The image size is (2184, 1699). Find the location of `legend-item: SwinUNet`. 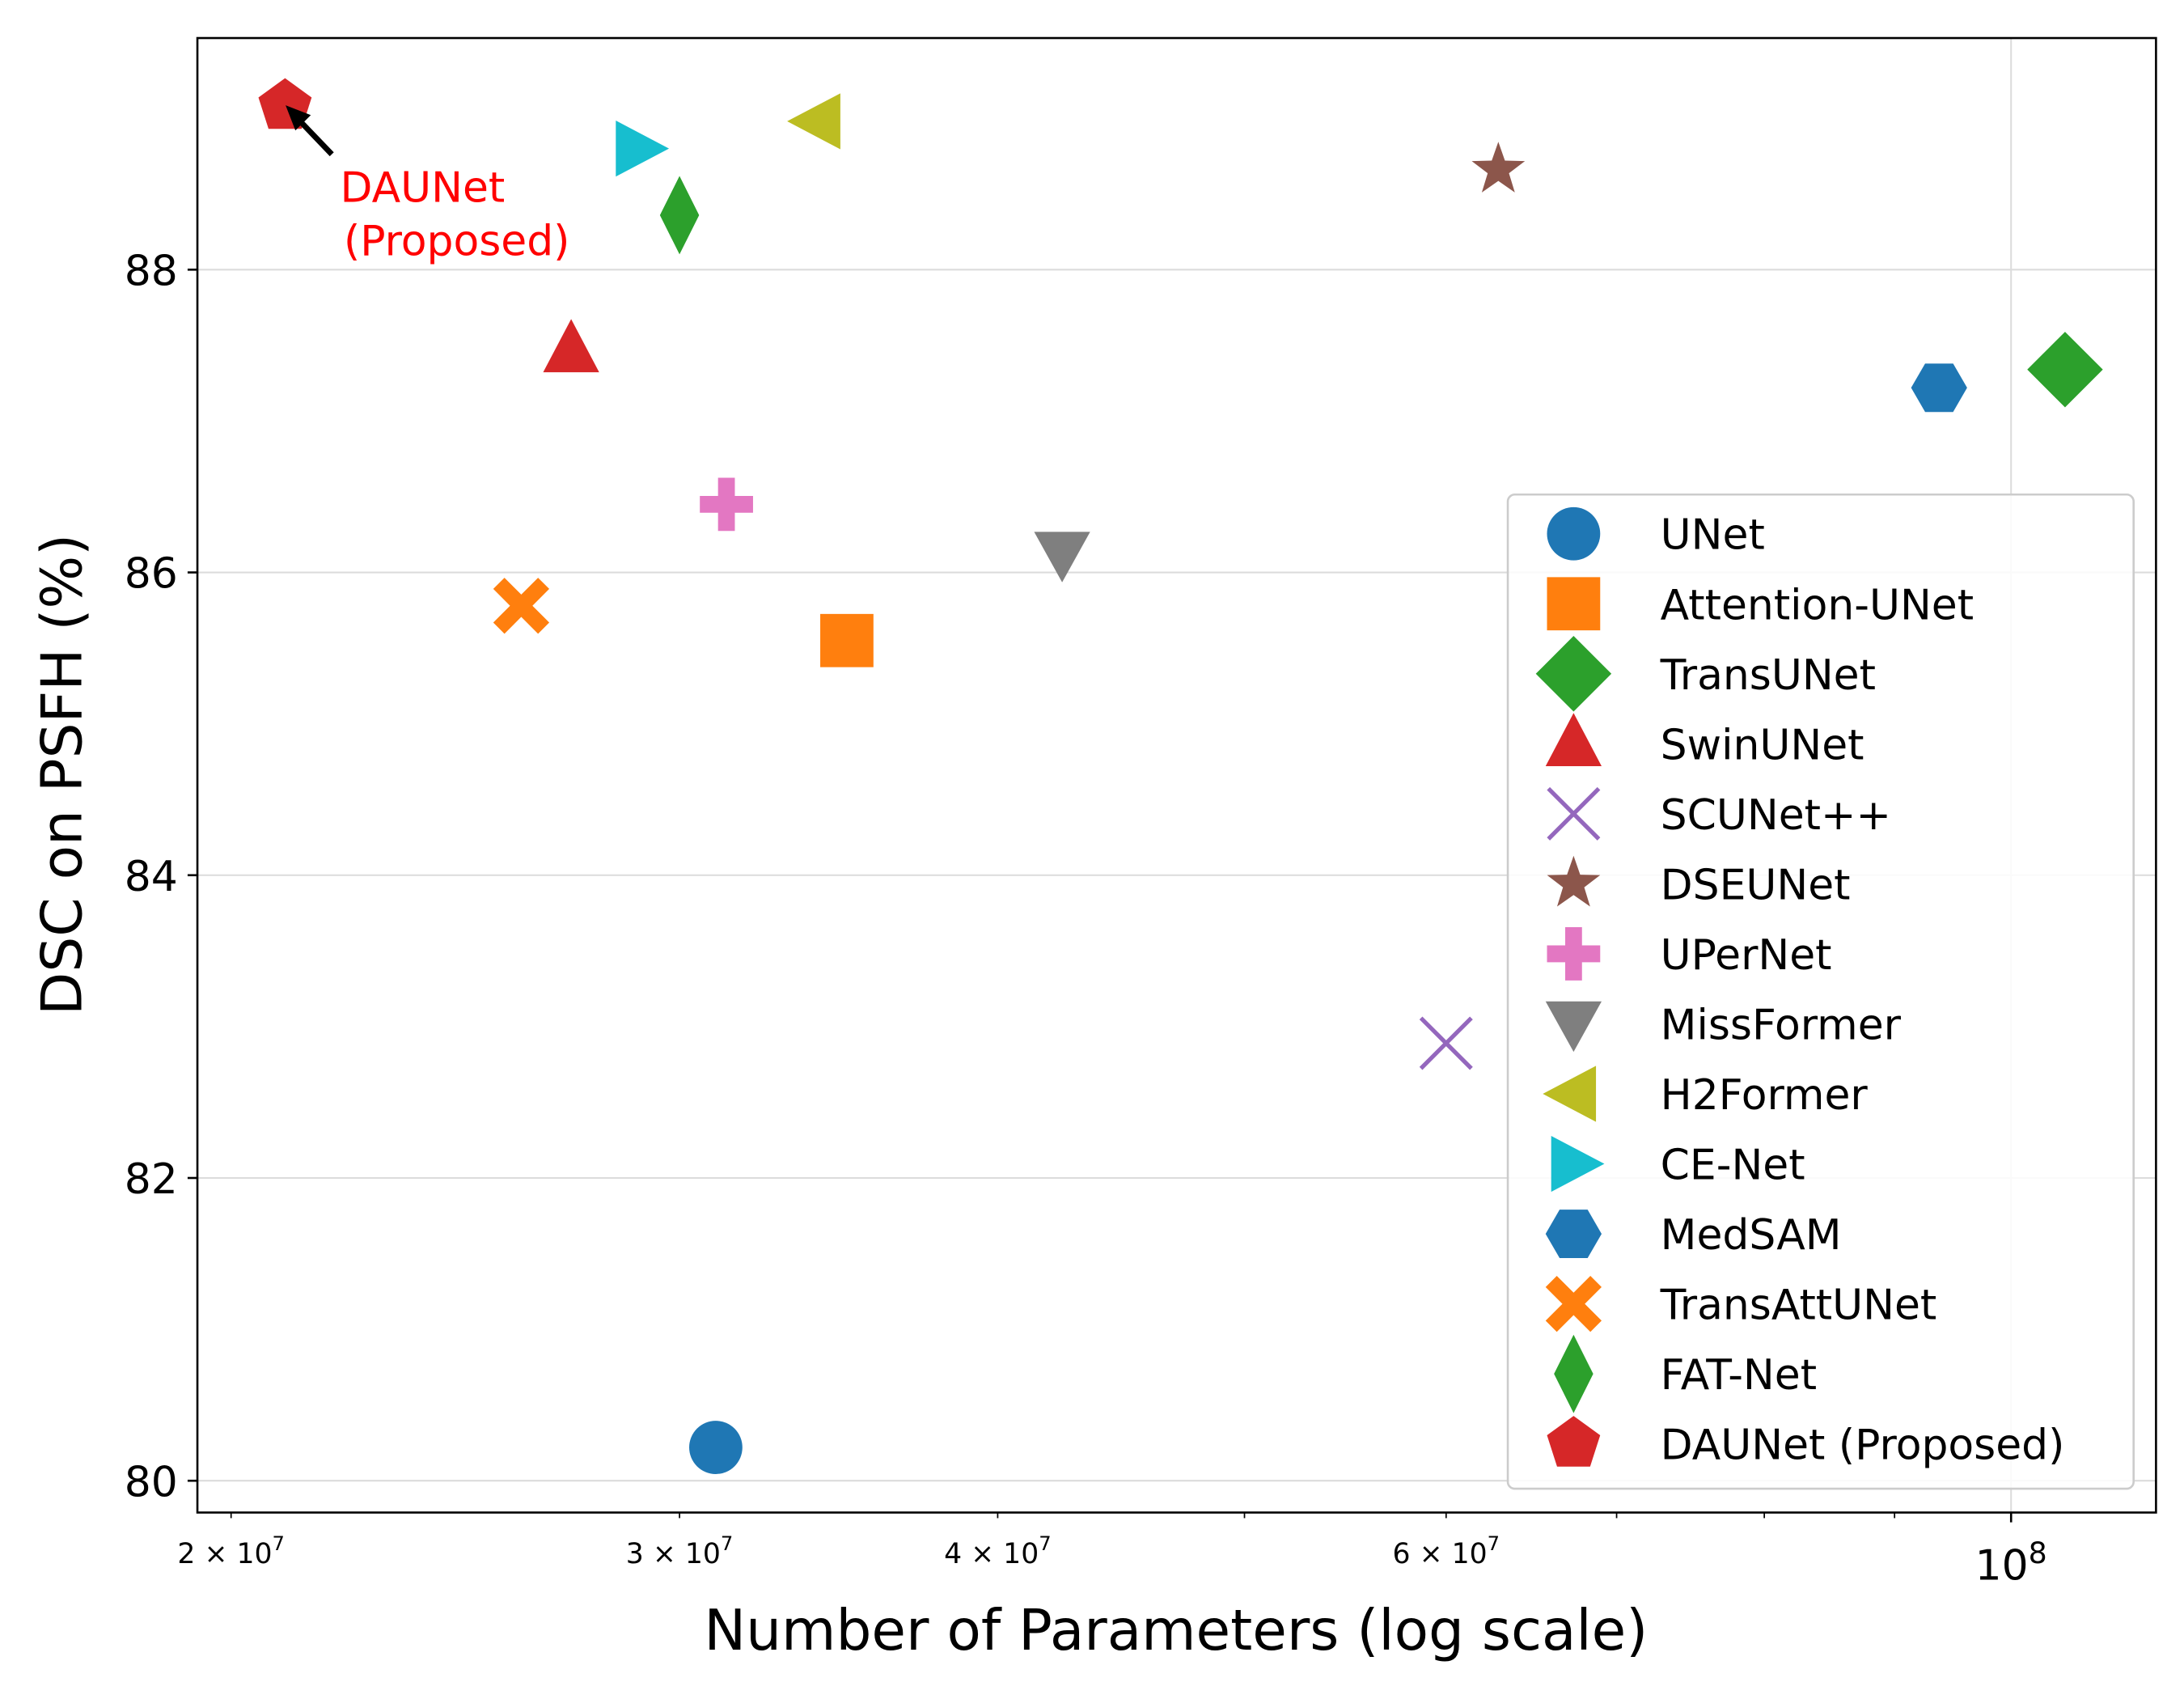

legend-item: SwinUNet is located at coordinates (1704, 741).